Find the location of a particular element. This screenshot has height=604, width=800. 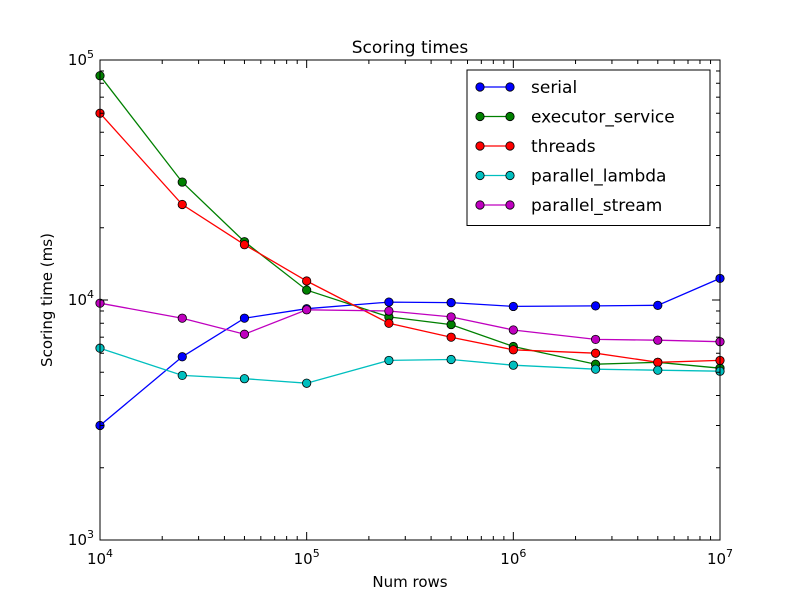

y-tick-label: 10⁴ is located at coordinates (81, 298).